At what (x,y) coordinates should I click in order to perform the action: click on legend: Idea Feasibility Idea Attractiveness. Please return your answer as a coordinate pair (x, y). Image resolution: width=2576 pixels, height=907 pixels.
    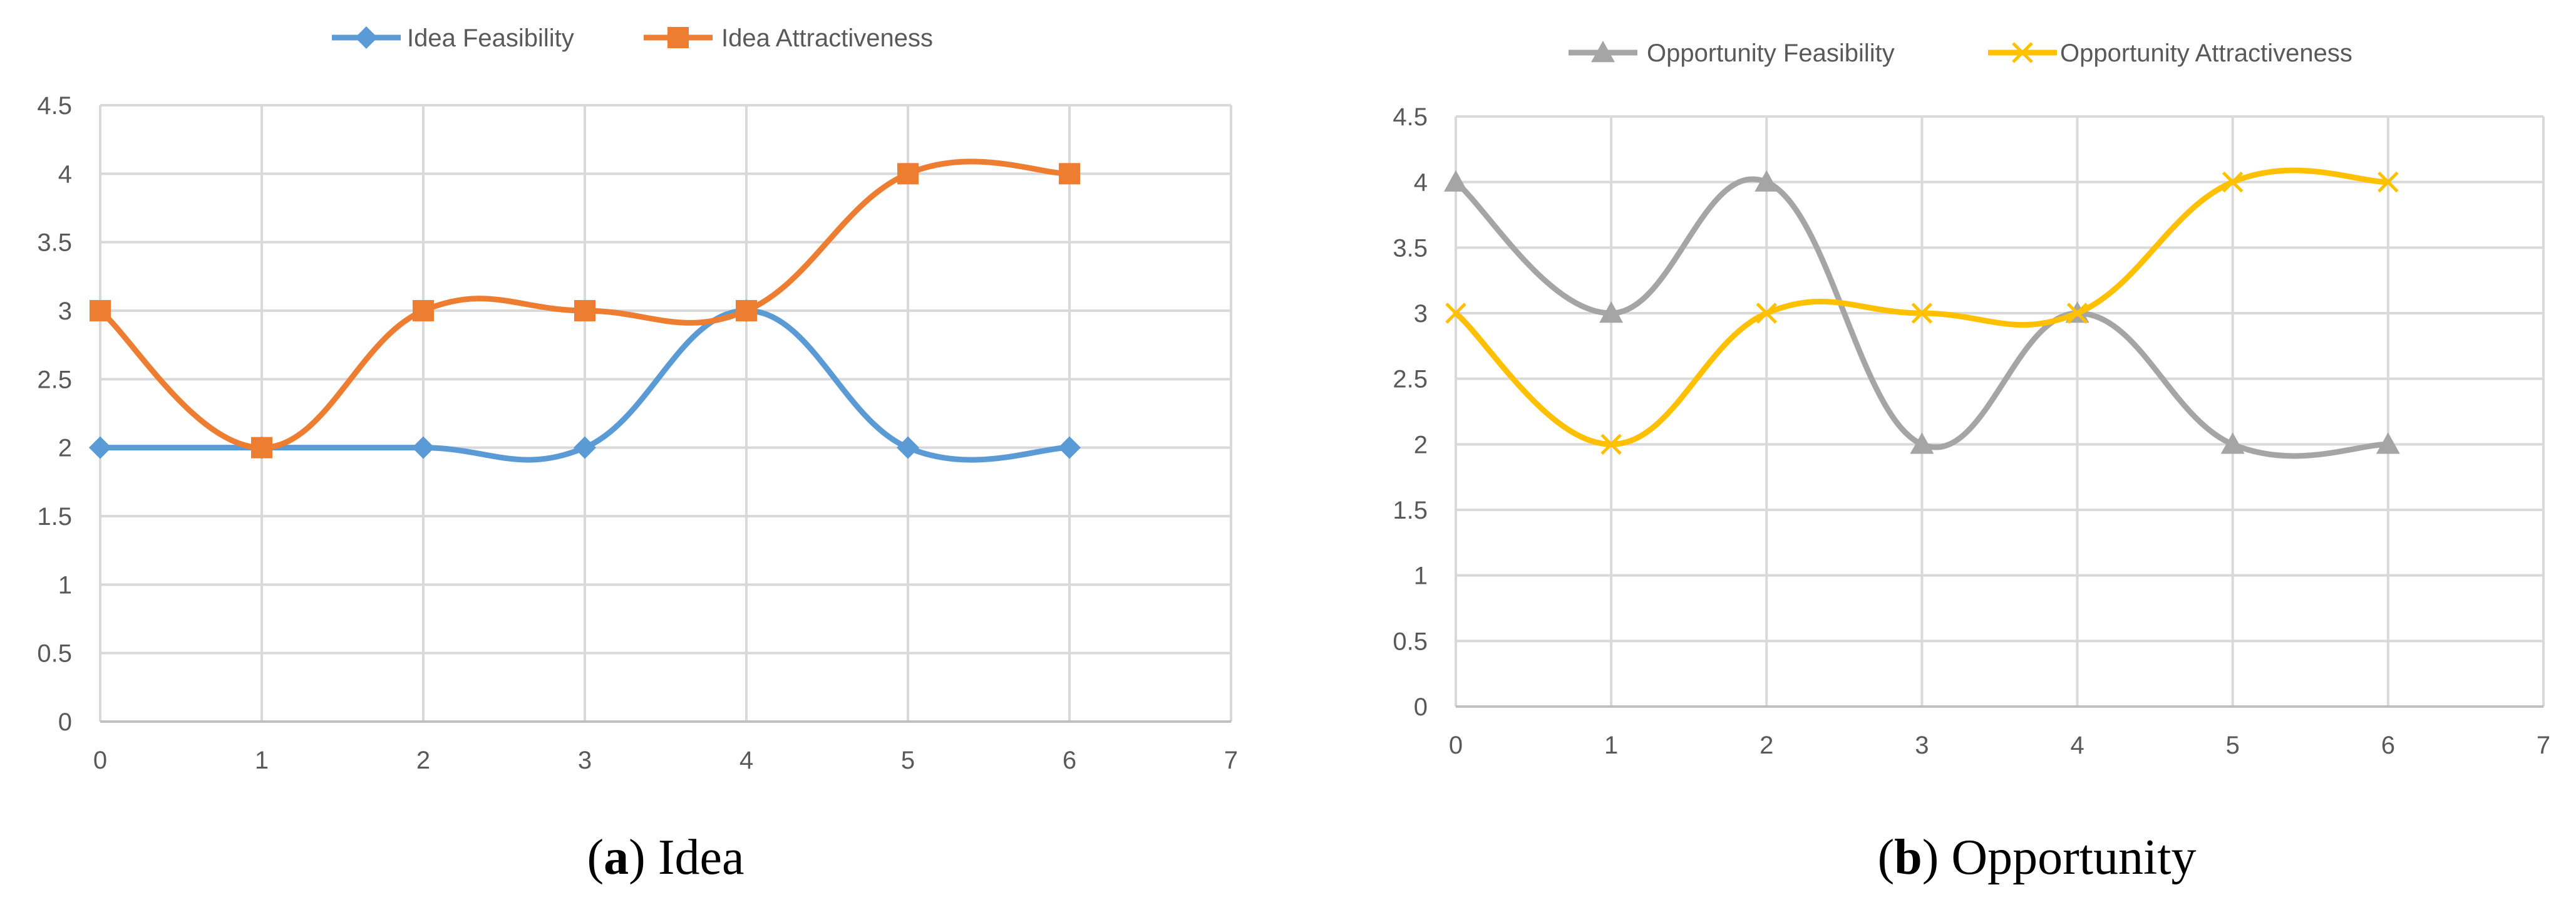
    Looking at the image, I should click on (632, 38).